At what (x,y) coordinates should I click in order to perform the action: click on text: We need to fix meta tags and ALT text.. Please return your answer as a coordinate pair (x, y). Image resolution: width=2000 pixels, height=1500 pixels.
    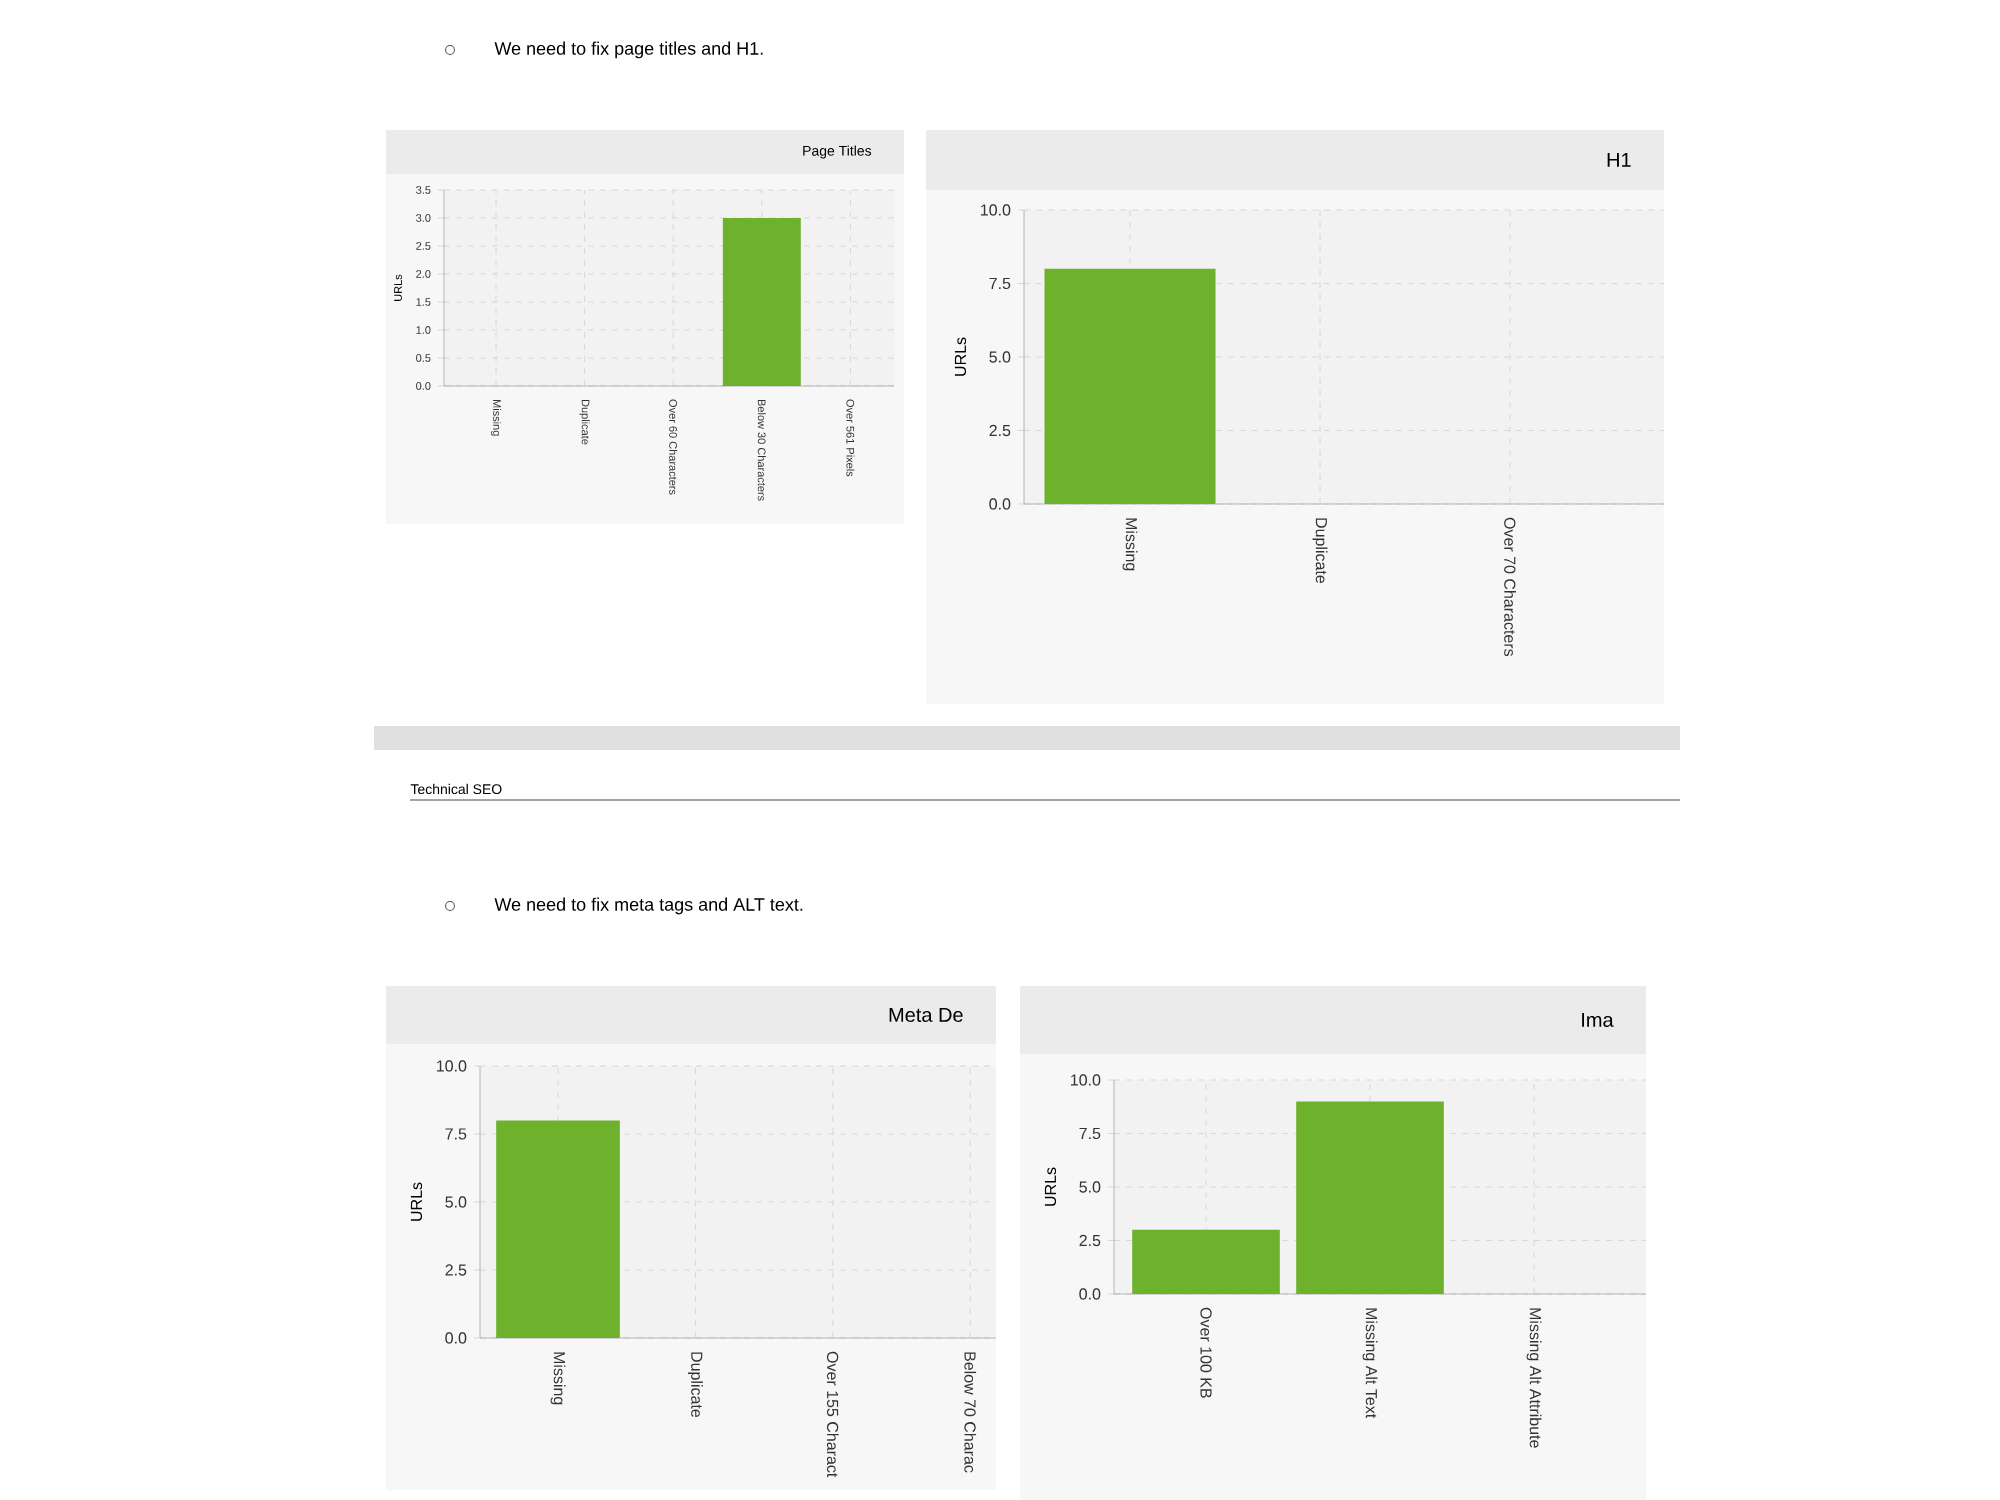
    Looking at the image, I should click on (648, 906).